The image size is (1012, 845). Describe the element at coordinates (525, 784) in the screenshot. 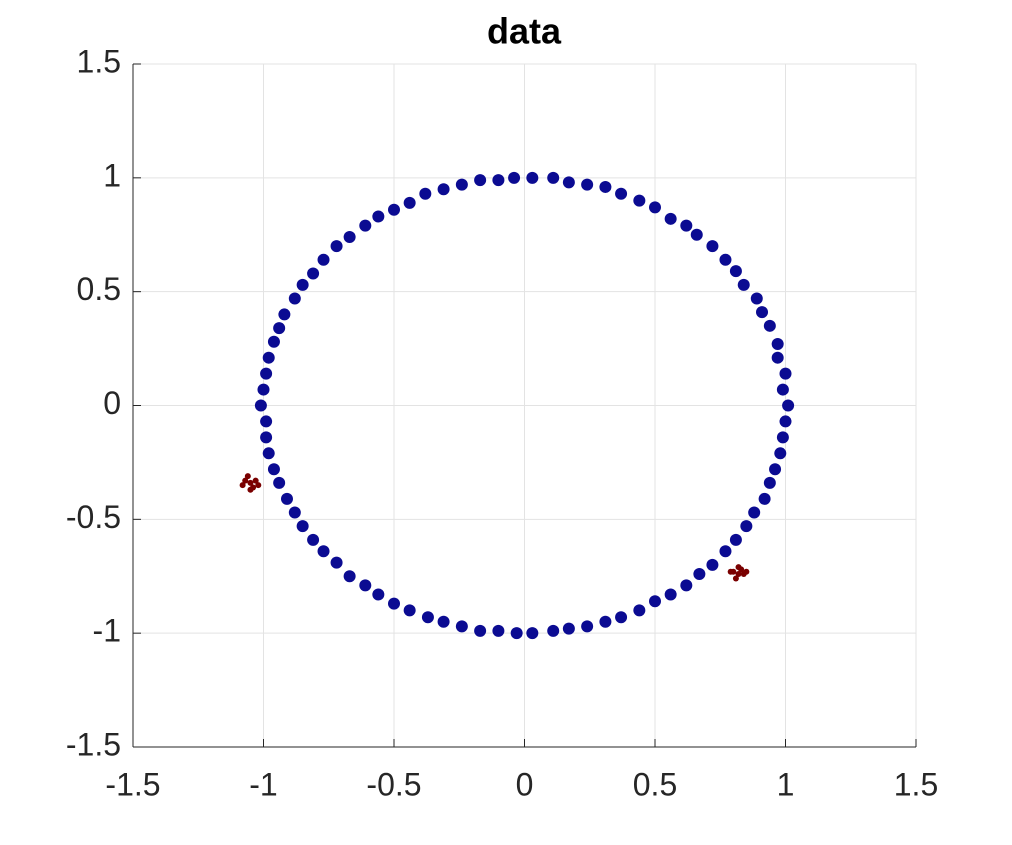

I see `x-tick-label: 0` at that location.